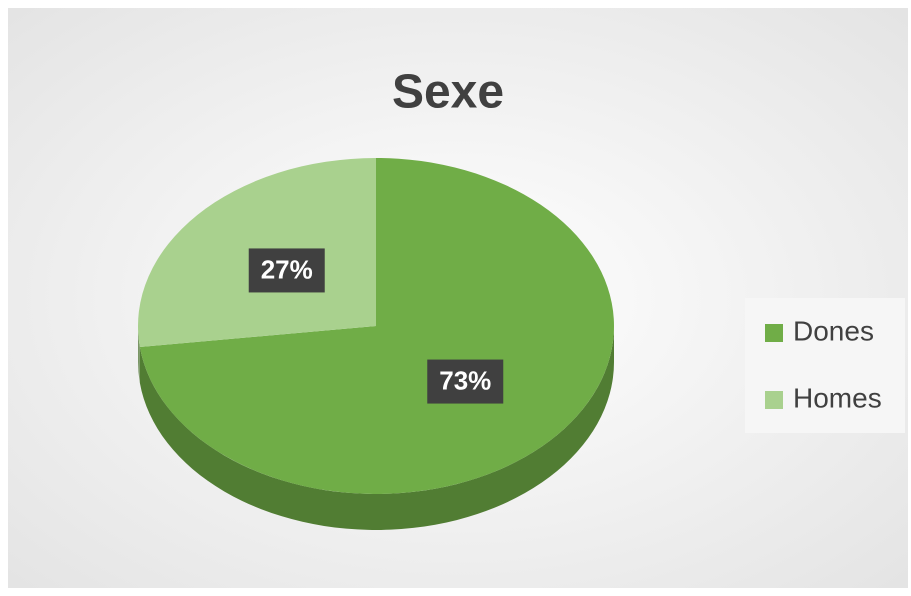 The width and height of the screenshot is (911, 596). I want to click on legend-box, so click(825, 365).